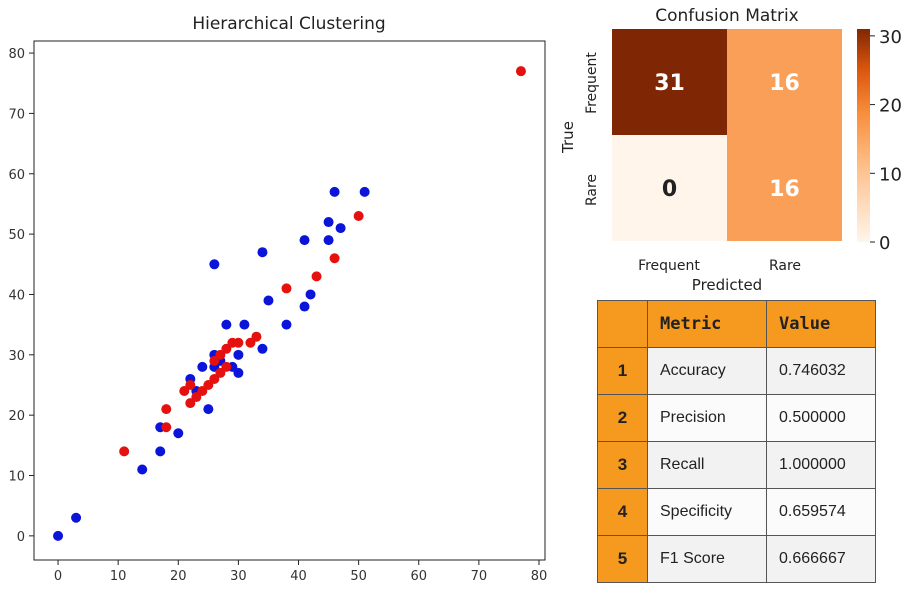 The image size is (912, 593). Describe the element at coordinates (821, 324) in the screenshot. I see `header-value: Value` at that location.